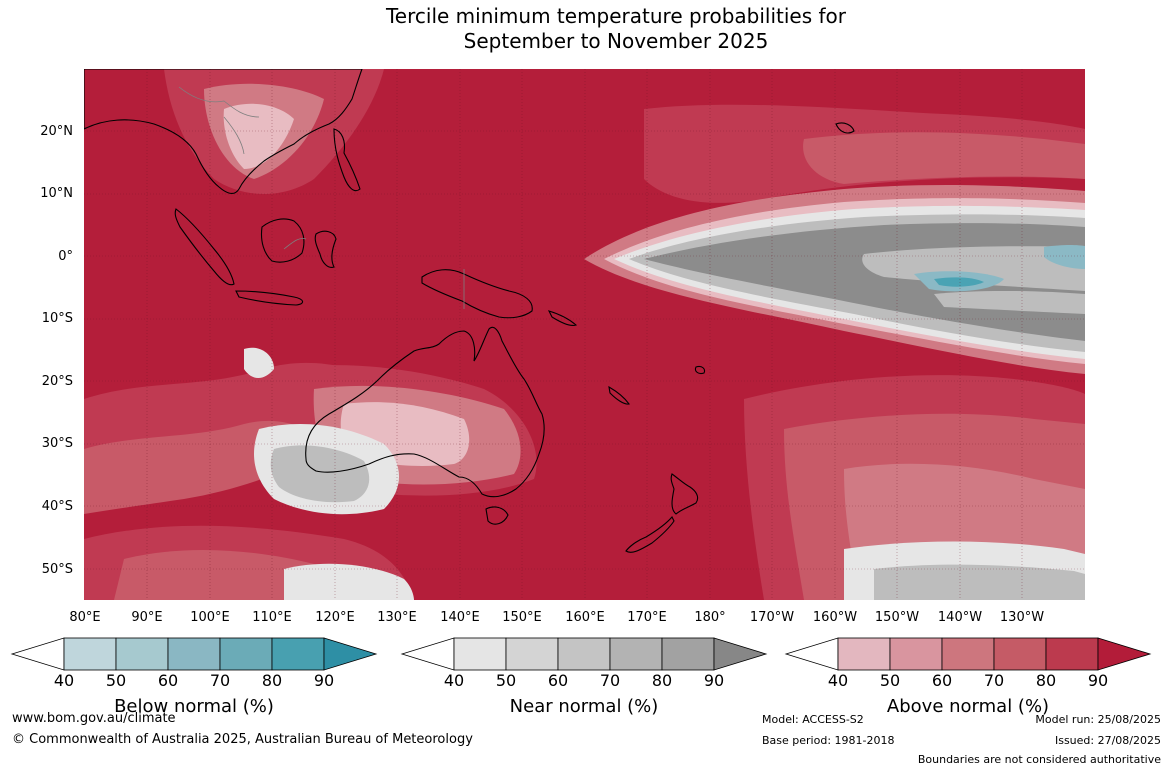 The image size is (1173, 770). I want to click on colorbar-below-svg, so click(194, 654).